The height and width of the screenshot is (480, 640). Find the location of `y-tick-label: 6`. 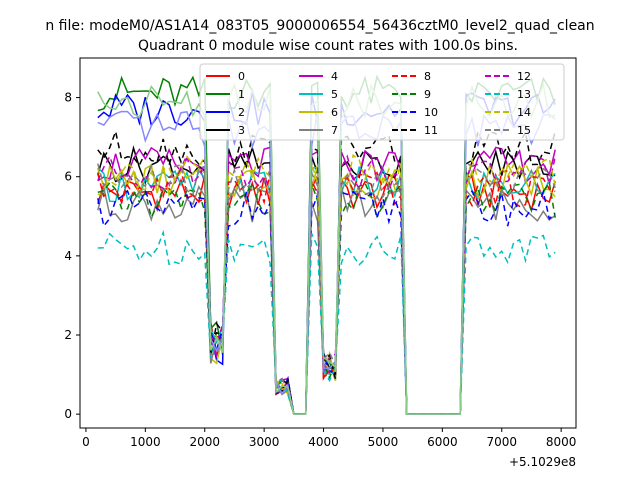

y-tick-label: 6 is located at coordinates (68, 177).